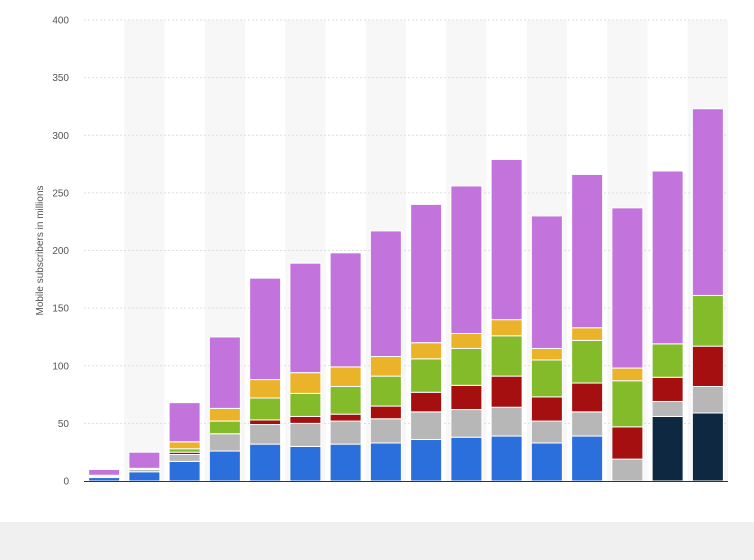 The width and height of the screenshot is (754, 560). What do you see at coordinates (60, 366) in the screenshot?
I see `y-tick-label: 100` at bounding box center [60, 366].